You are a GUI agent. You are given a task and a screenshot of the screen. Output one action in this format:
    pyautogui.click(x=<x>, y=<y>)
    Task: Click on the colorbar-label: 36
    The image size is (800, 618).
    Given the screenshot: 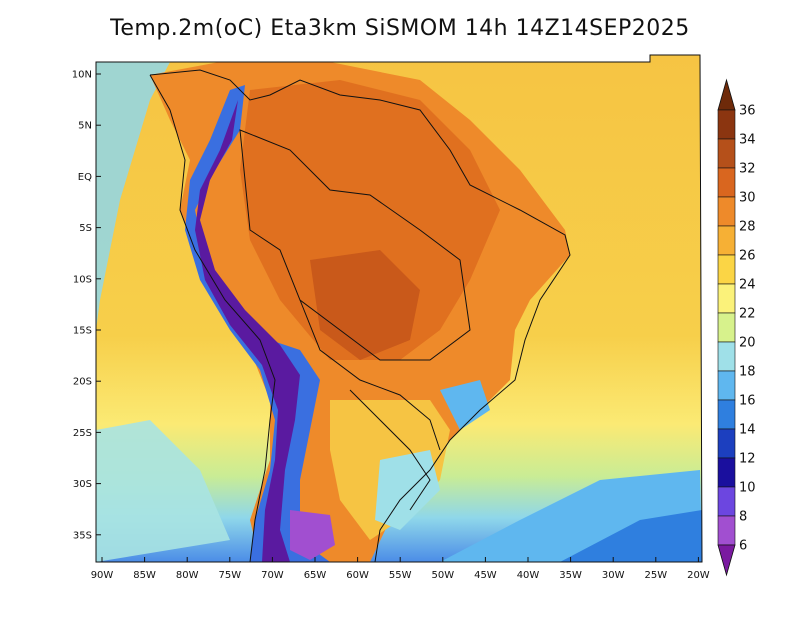 What is the action you would take?
    pyautogui.click(x=747, y=111)
    